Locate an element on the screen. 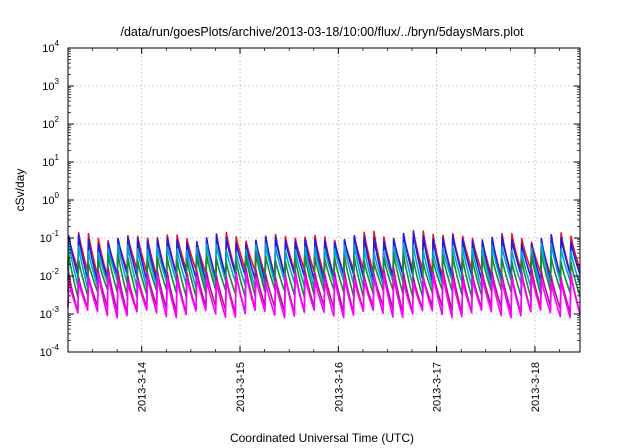 The width and height of the screenshot is (640, 448). y-tick-label: 10³ is located at coordinates (50, 85).